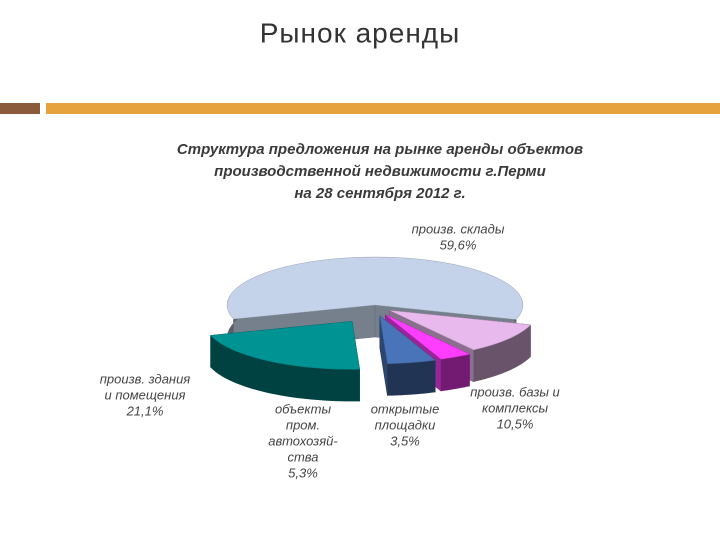 The height and width of the screenshot is (545, 720). I want to click on category-label: объекты, so click(303, 408).